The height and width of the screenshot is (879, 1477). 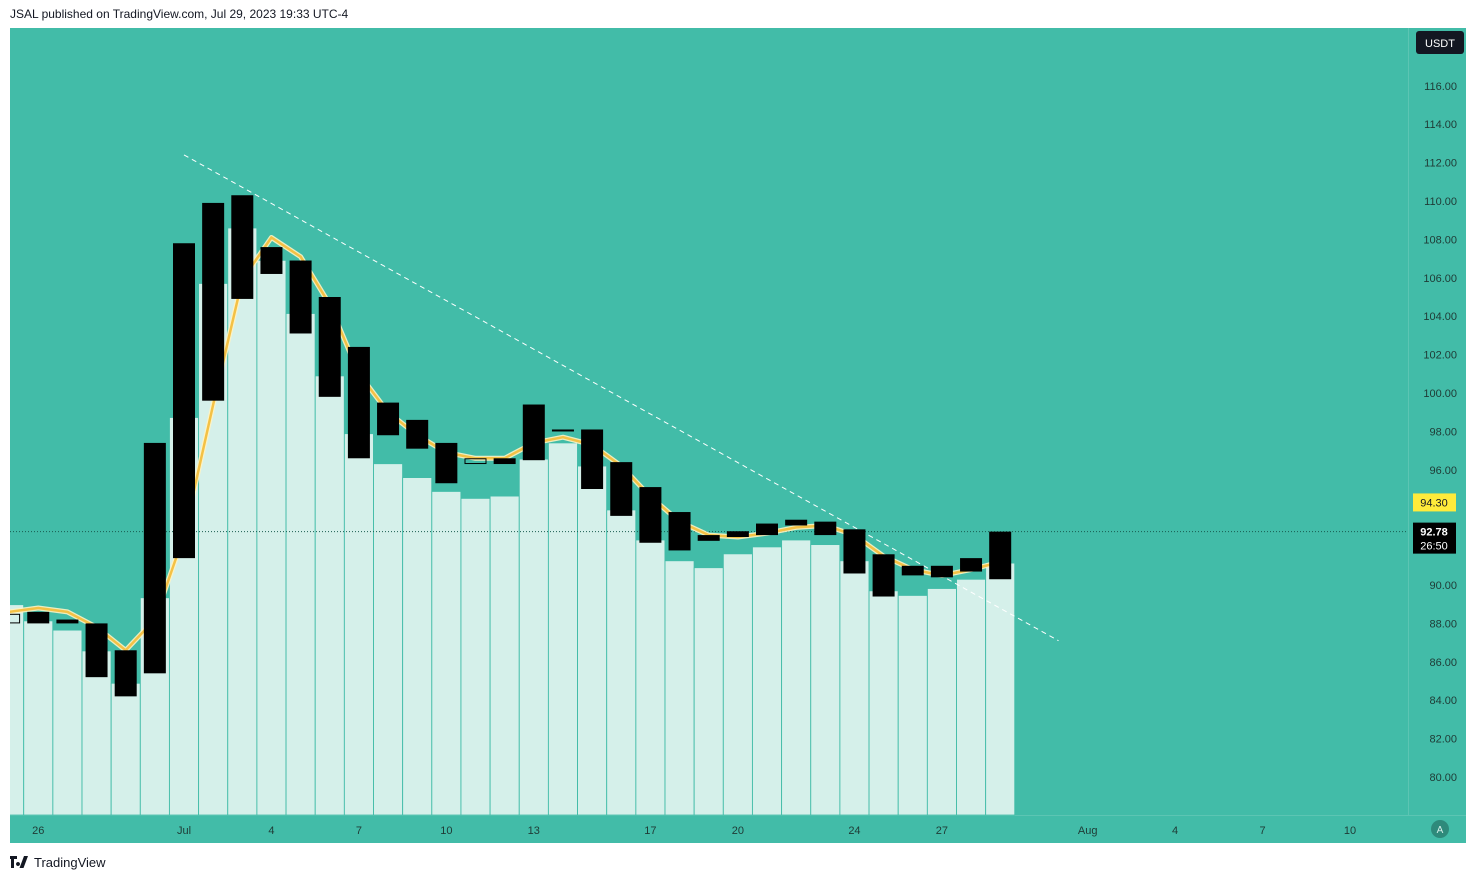 What do you see at coordinates (70, 862) in the screenshot?
I see `tradingview-brand-label: TradingView` at bounding box center [70, 862].